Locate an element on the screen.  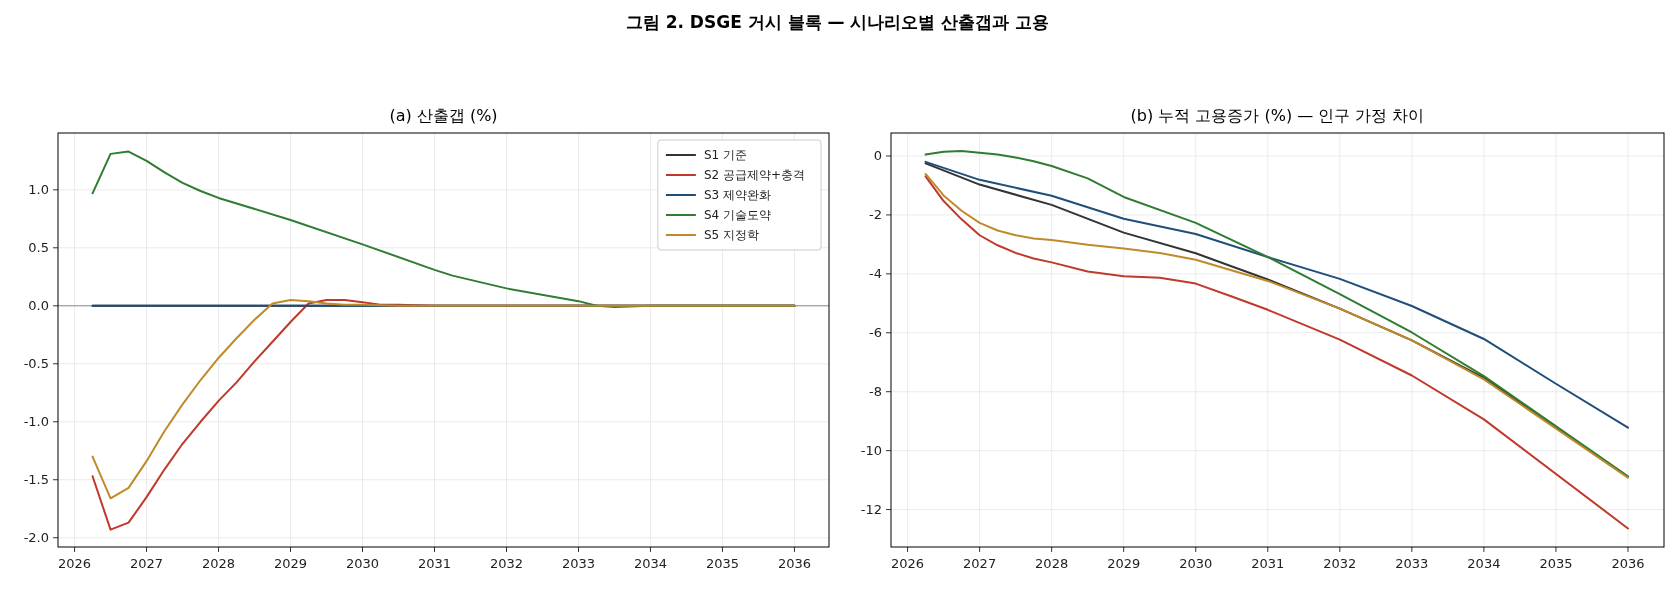
y-tick-label: 0.5 is located at coordinates (38, 248).